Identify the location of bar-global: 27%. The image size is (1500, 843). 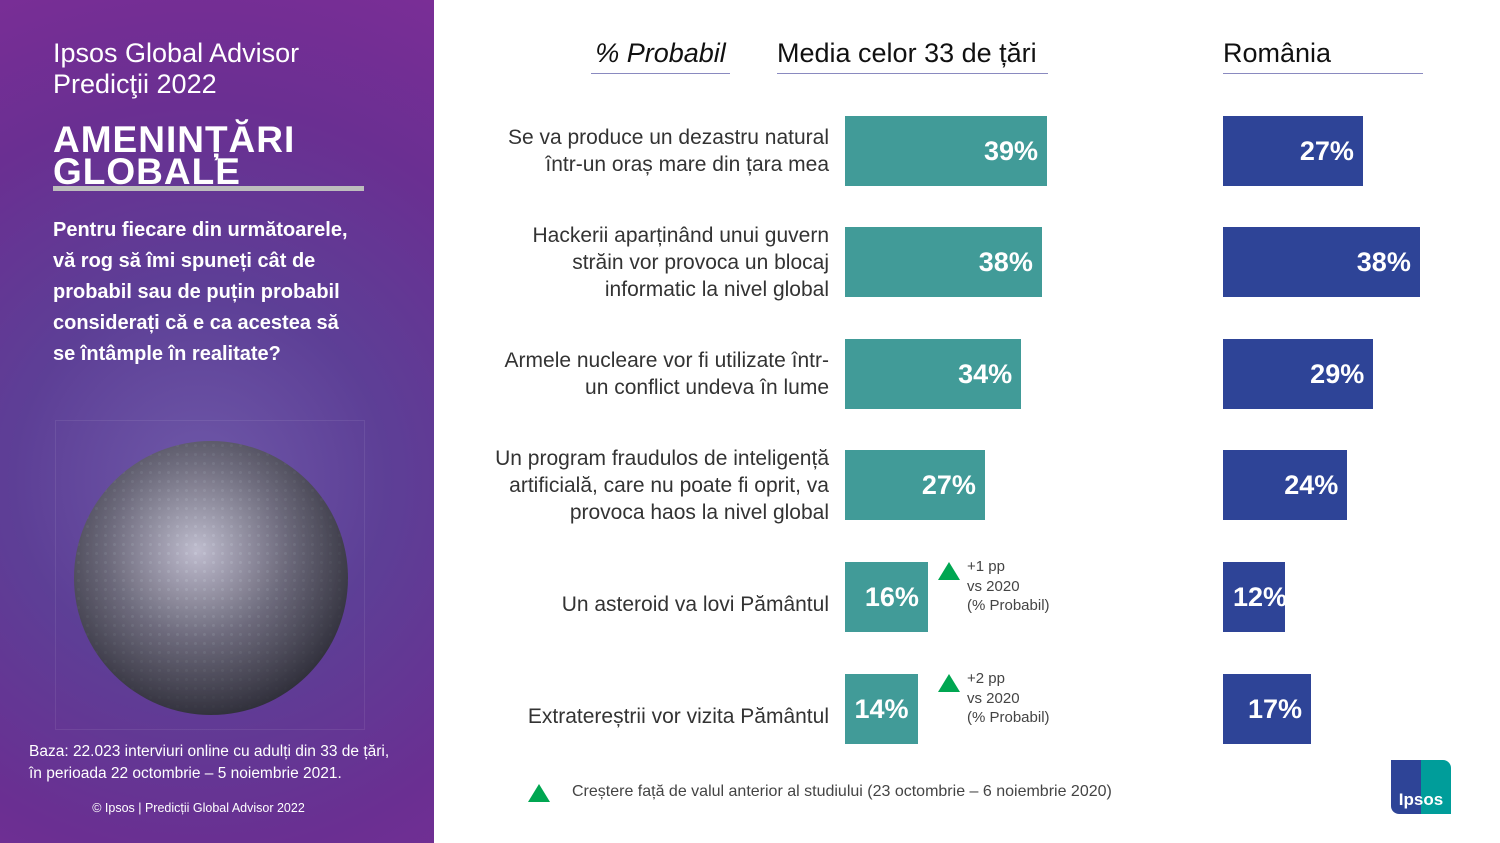
(915, 485).